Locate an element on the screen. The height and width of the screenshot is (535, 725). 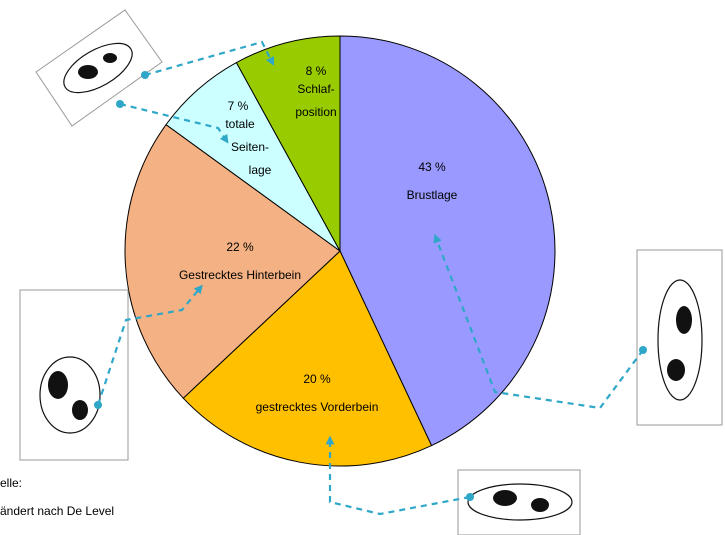
category-label: position is located at coordinates (315, 112).